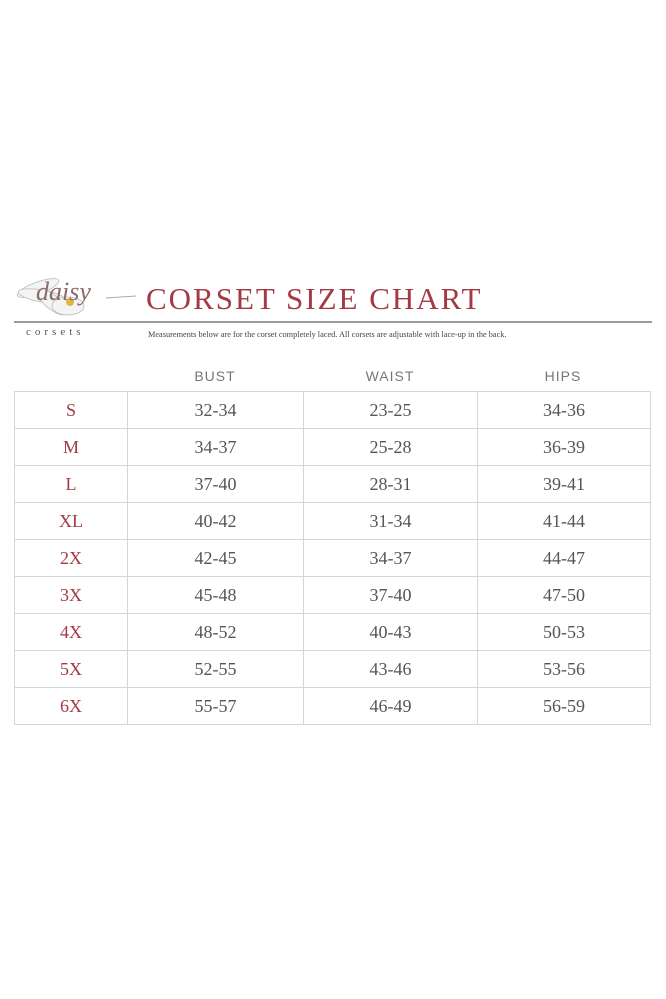 This screenshot has width=666, height=999. I want to click on svg-text: daisy, so click(63, 291).